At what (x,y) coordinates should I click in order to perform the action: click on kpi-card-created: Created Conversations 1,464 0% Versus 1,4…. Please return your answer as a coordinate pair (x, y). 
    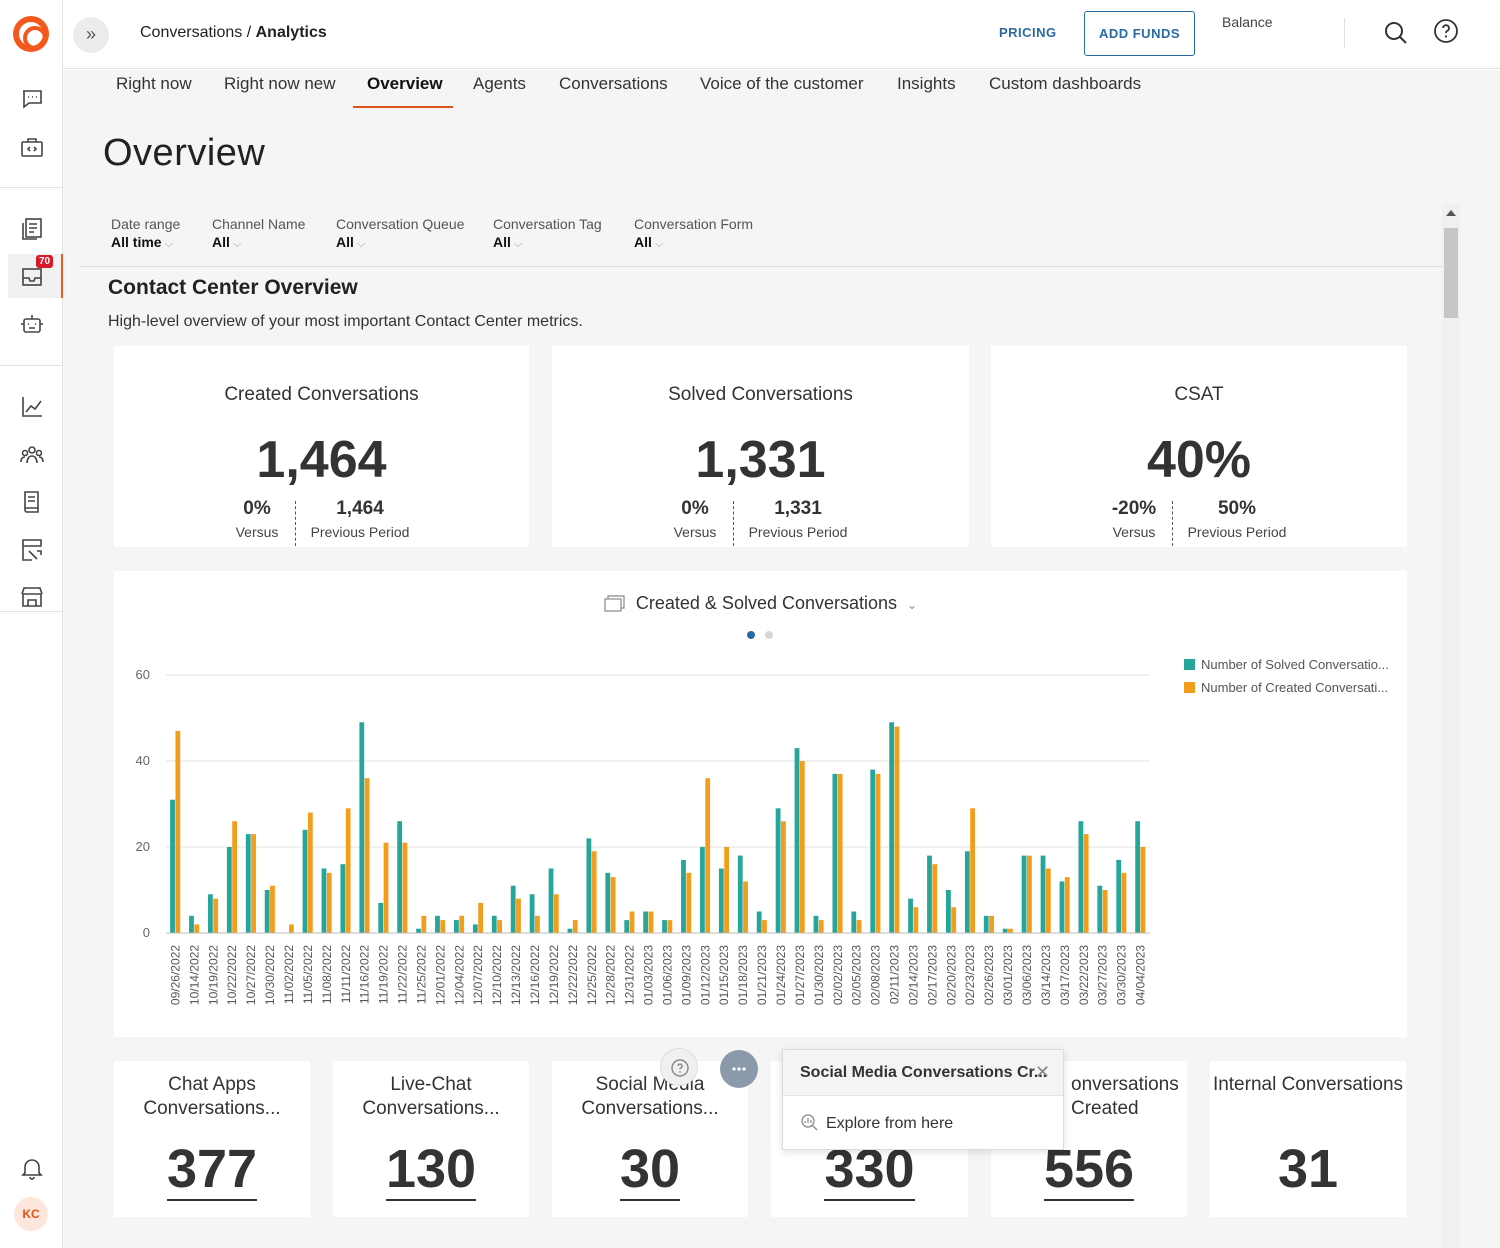
    Looking at the image, I should click on (321, 446).